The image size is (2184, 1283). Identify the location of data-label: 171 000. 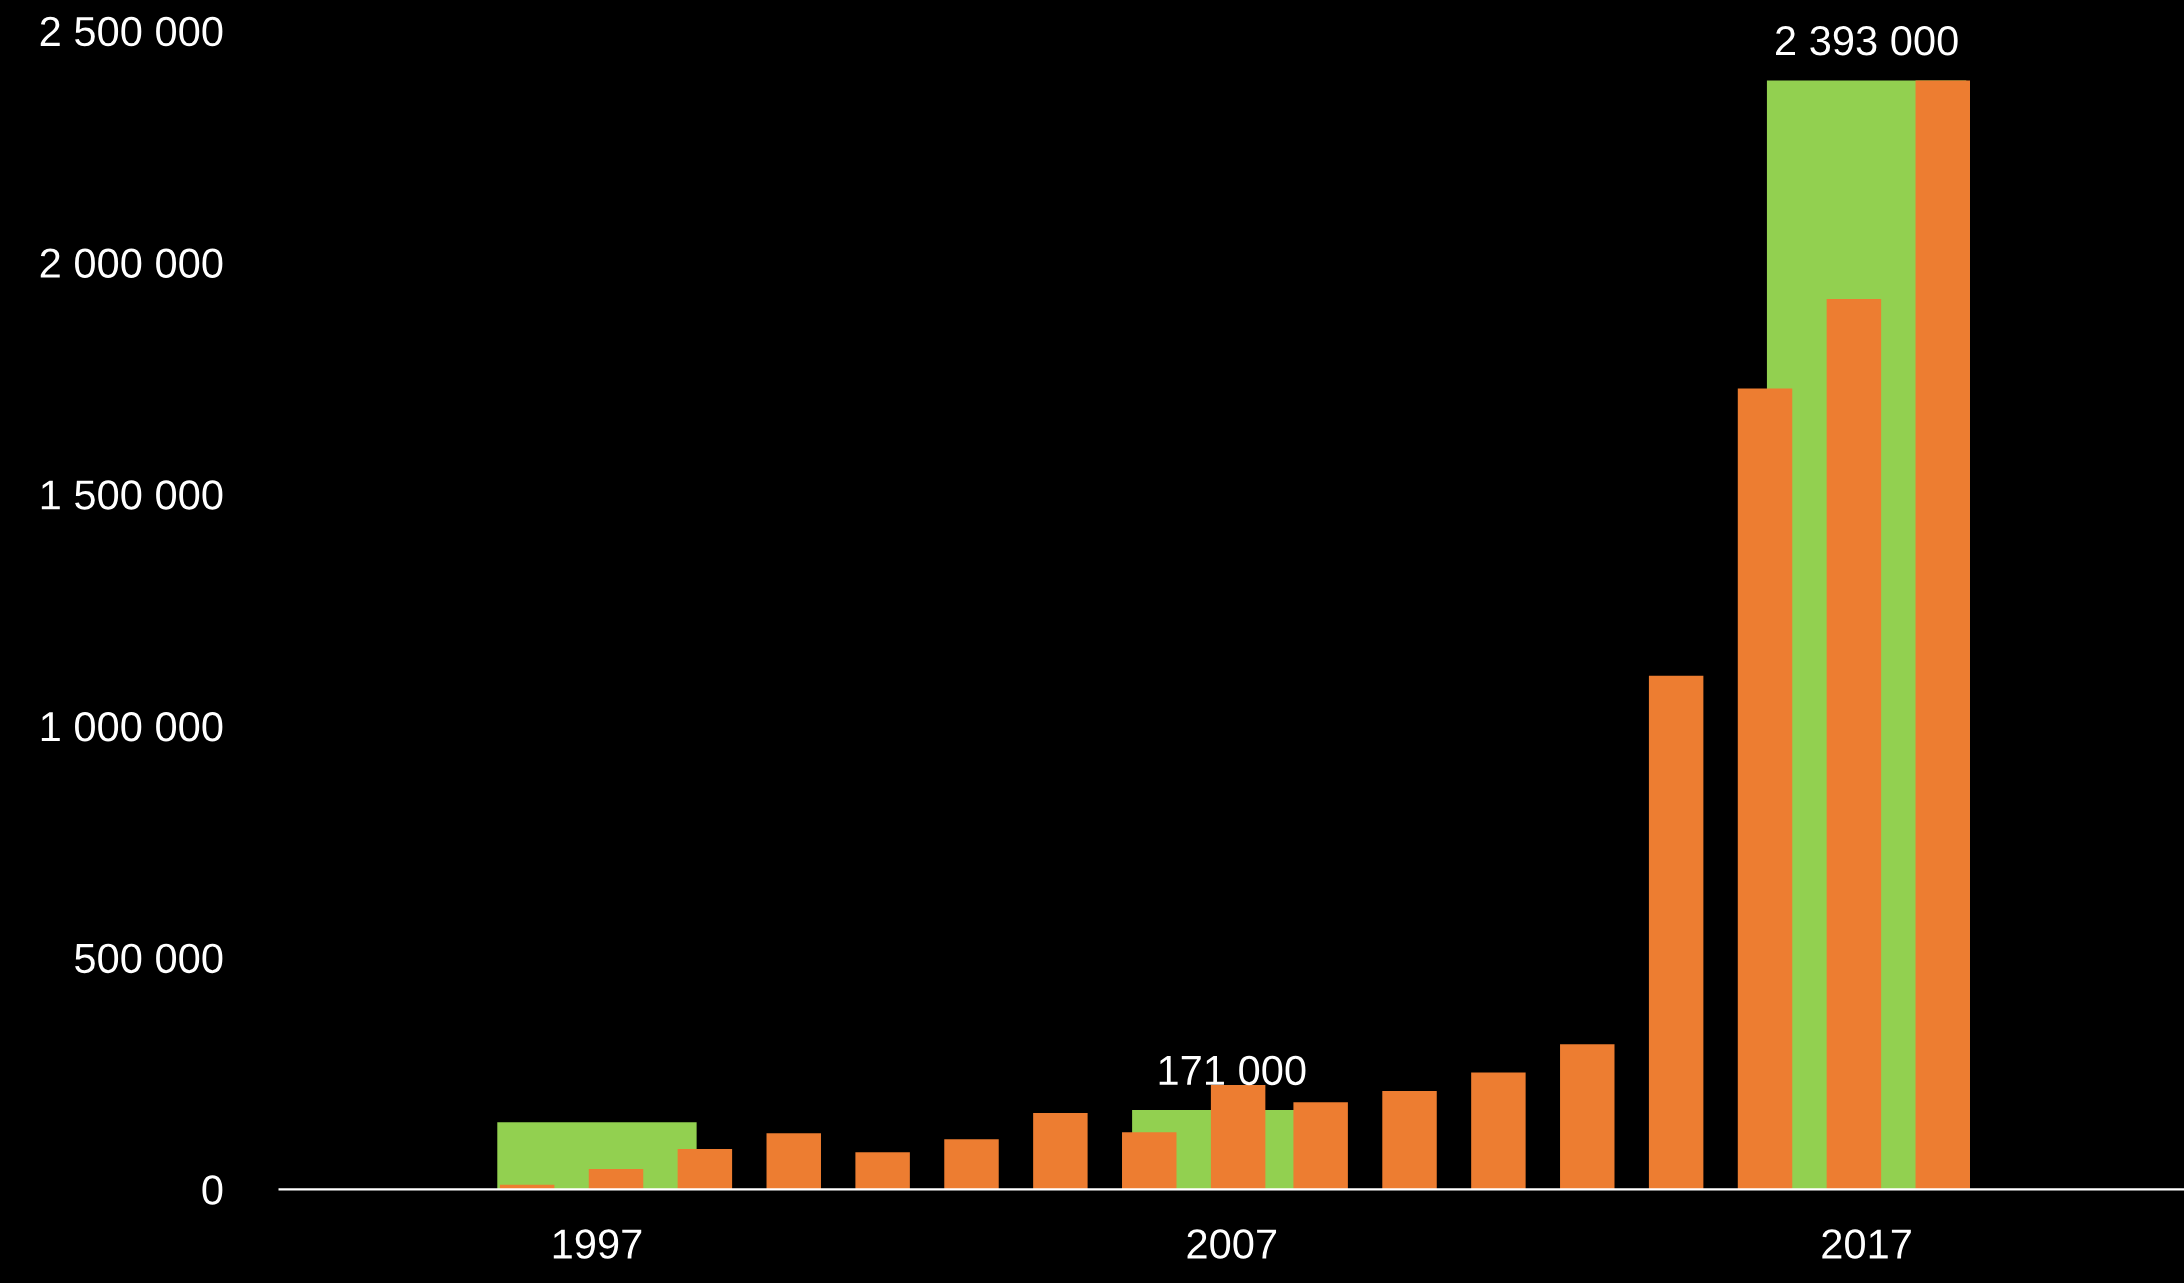
(1232, 1070).